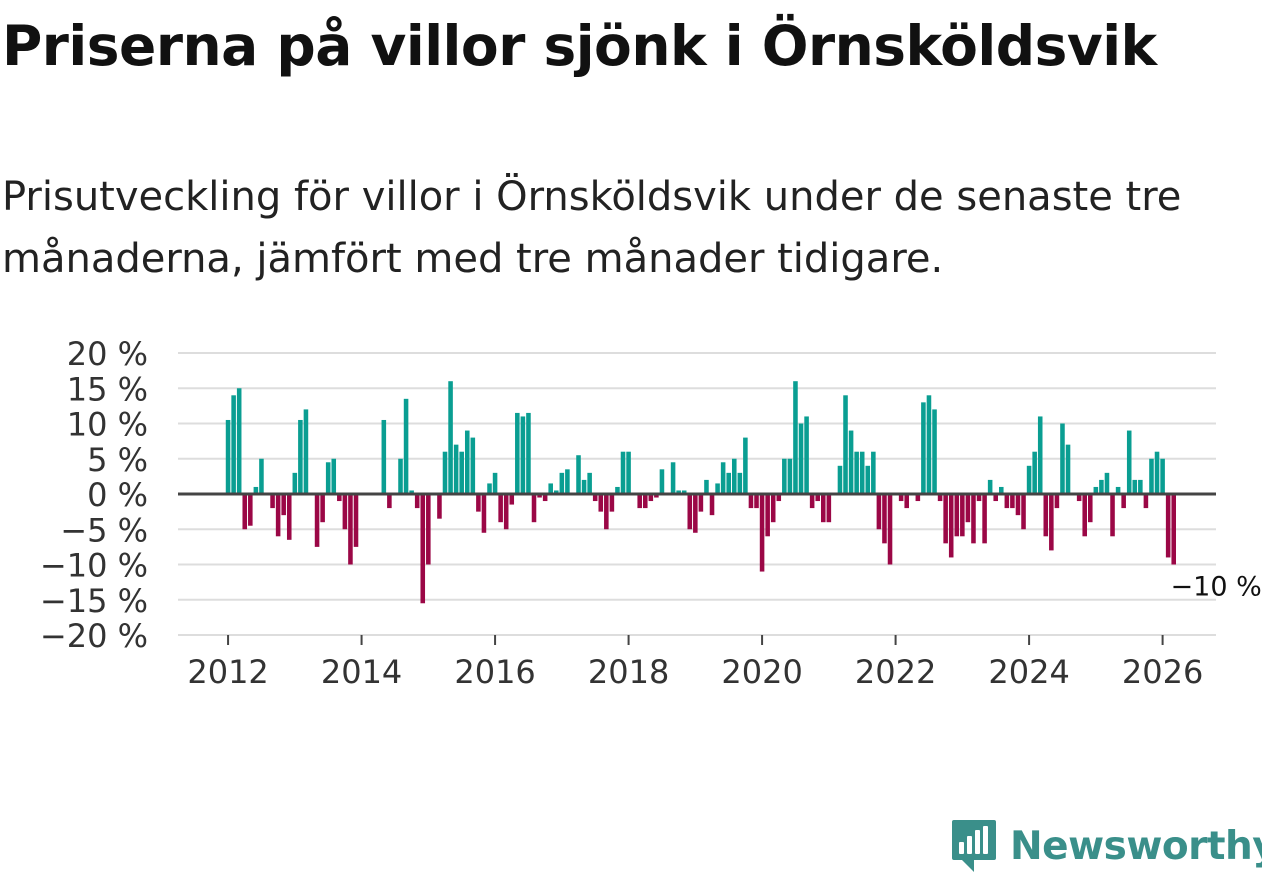 This screenshot has width=1262, height=879. Describe the element at coordinates (107, 354) in the screenshot. I see `y-tick-label: 20 %` at that location.